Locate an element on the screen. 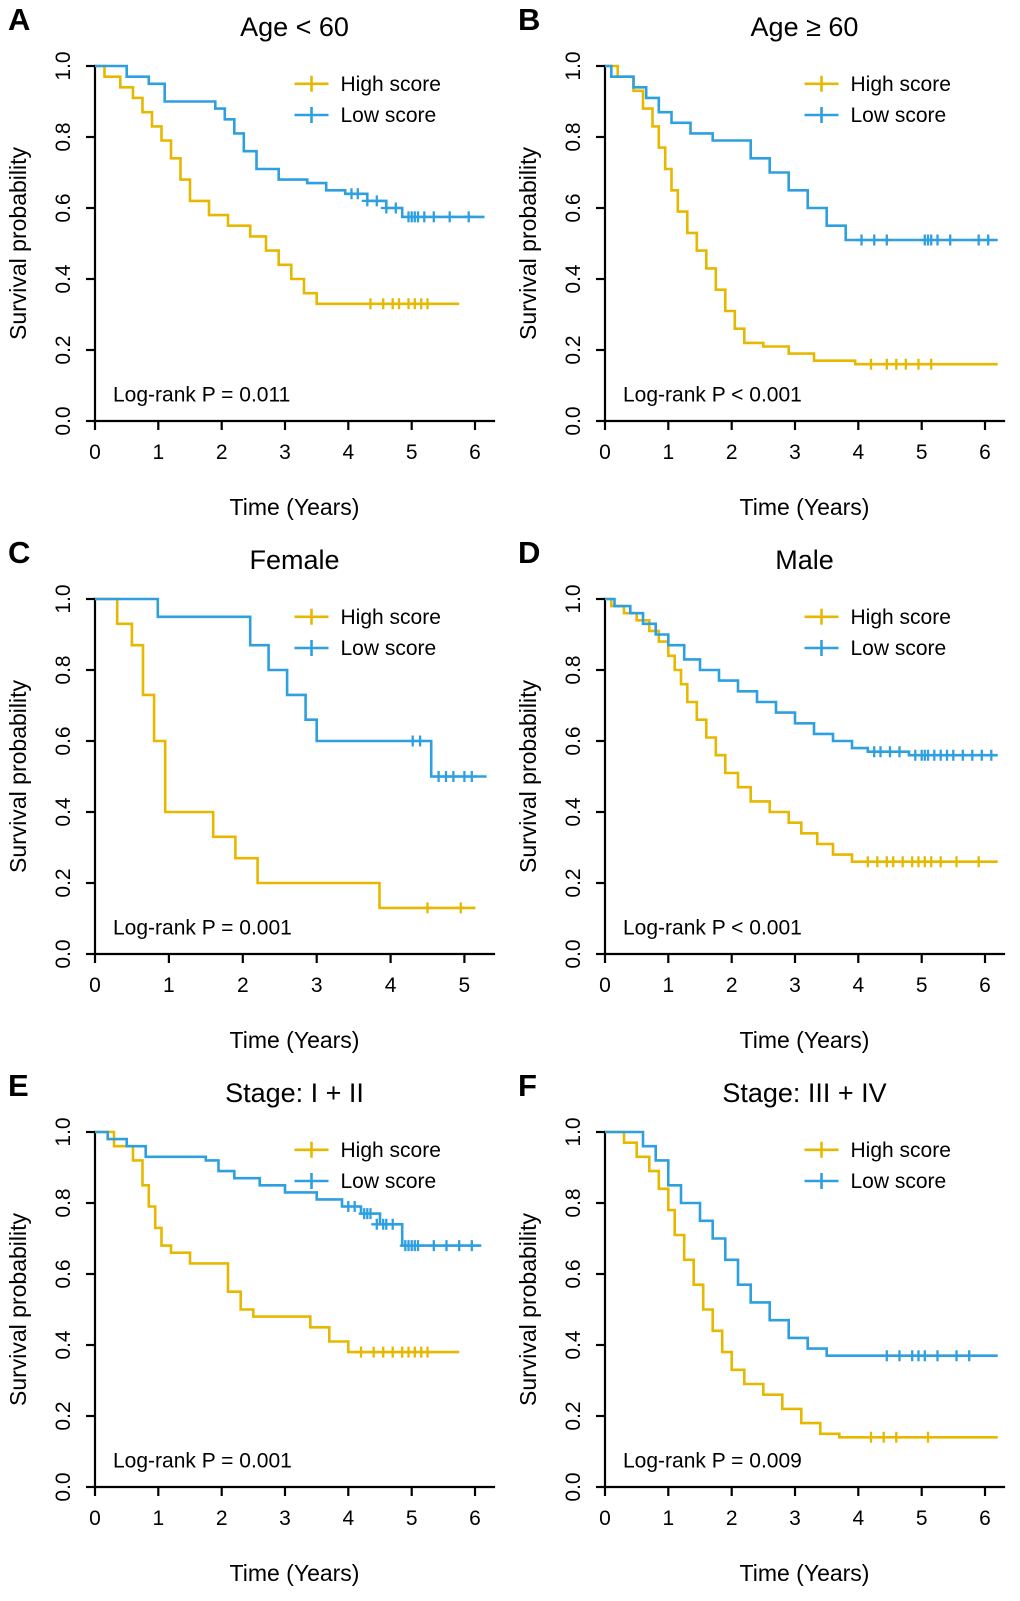 Image resolution: width=1020 pixels, height=1601 pixels. svg-text: Log-rank P = 0.001 is located at coordinates (202, 928).